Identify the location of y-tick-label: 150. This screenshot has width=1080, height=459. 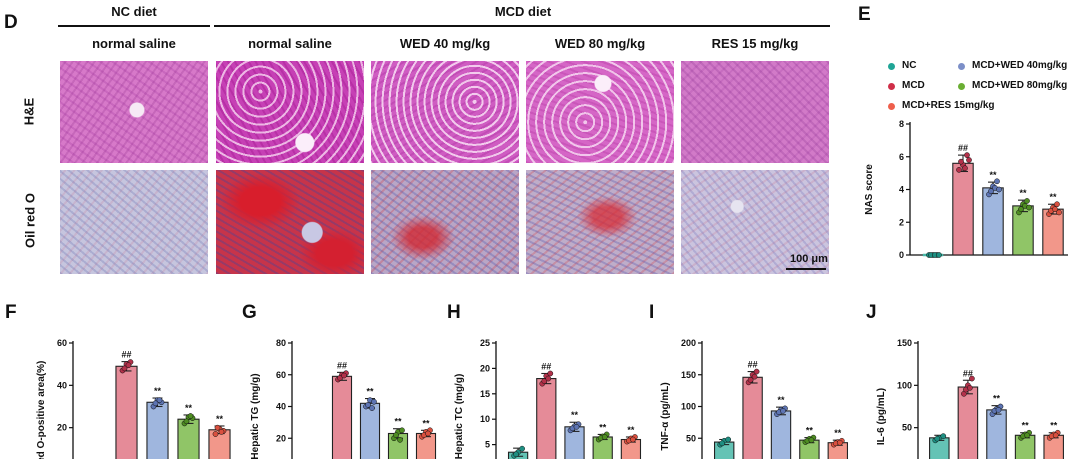
(688, 375).